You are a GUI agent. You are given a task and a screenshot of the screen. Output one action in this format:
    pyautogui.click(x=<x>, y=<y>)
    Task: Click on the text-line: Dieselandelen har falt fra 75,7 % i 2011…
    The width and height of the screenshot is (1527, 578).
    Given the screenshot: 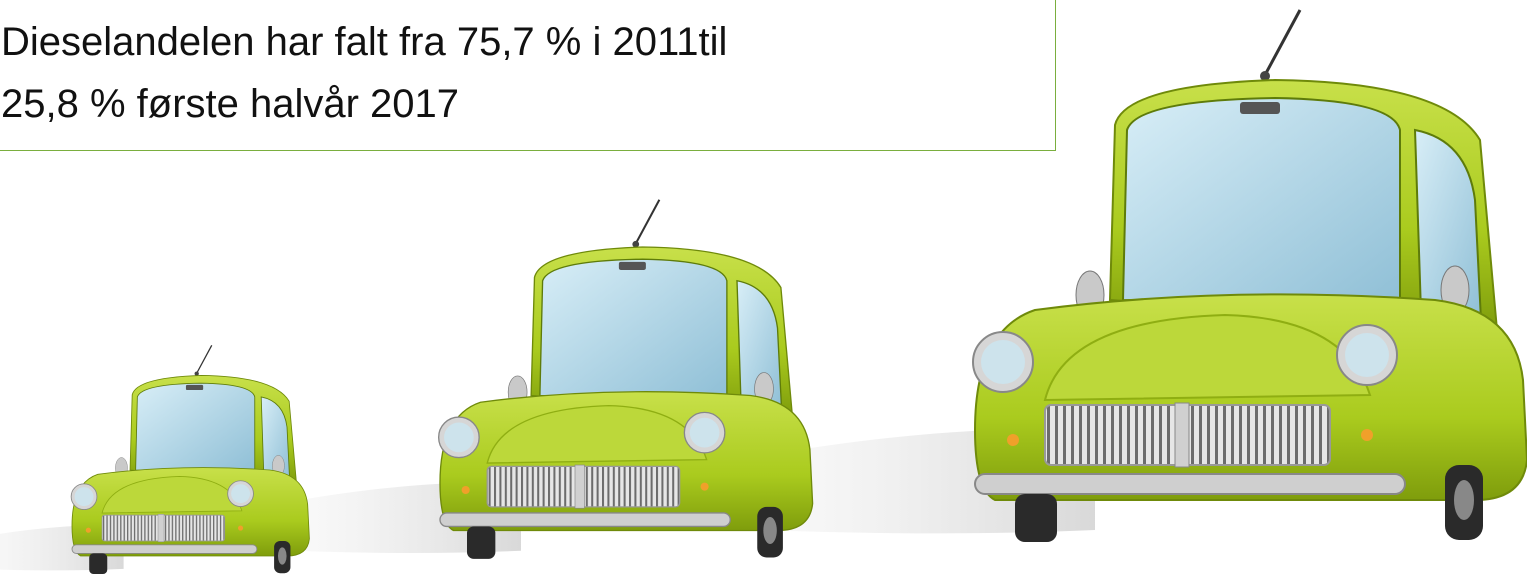 What is the action you would take?
    pyautogui.click(x=364, y=42)
    